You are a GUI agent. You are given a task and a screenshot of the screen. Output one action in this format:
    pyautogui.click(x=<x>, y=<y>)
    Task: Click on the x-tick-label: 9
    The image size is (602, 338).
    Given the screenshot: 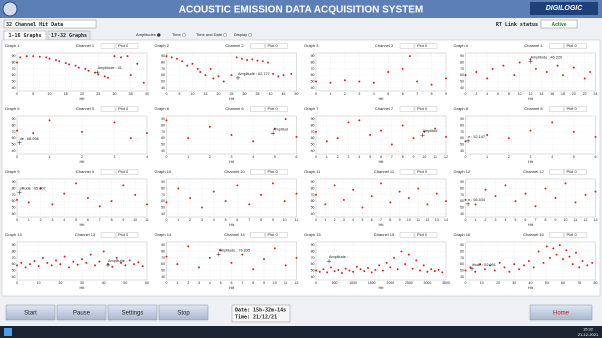 What is the action you would take?
    pyautogui.click(x=400, y=220)
    